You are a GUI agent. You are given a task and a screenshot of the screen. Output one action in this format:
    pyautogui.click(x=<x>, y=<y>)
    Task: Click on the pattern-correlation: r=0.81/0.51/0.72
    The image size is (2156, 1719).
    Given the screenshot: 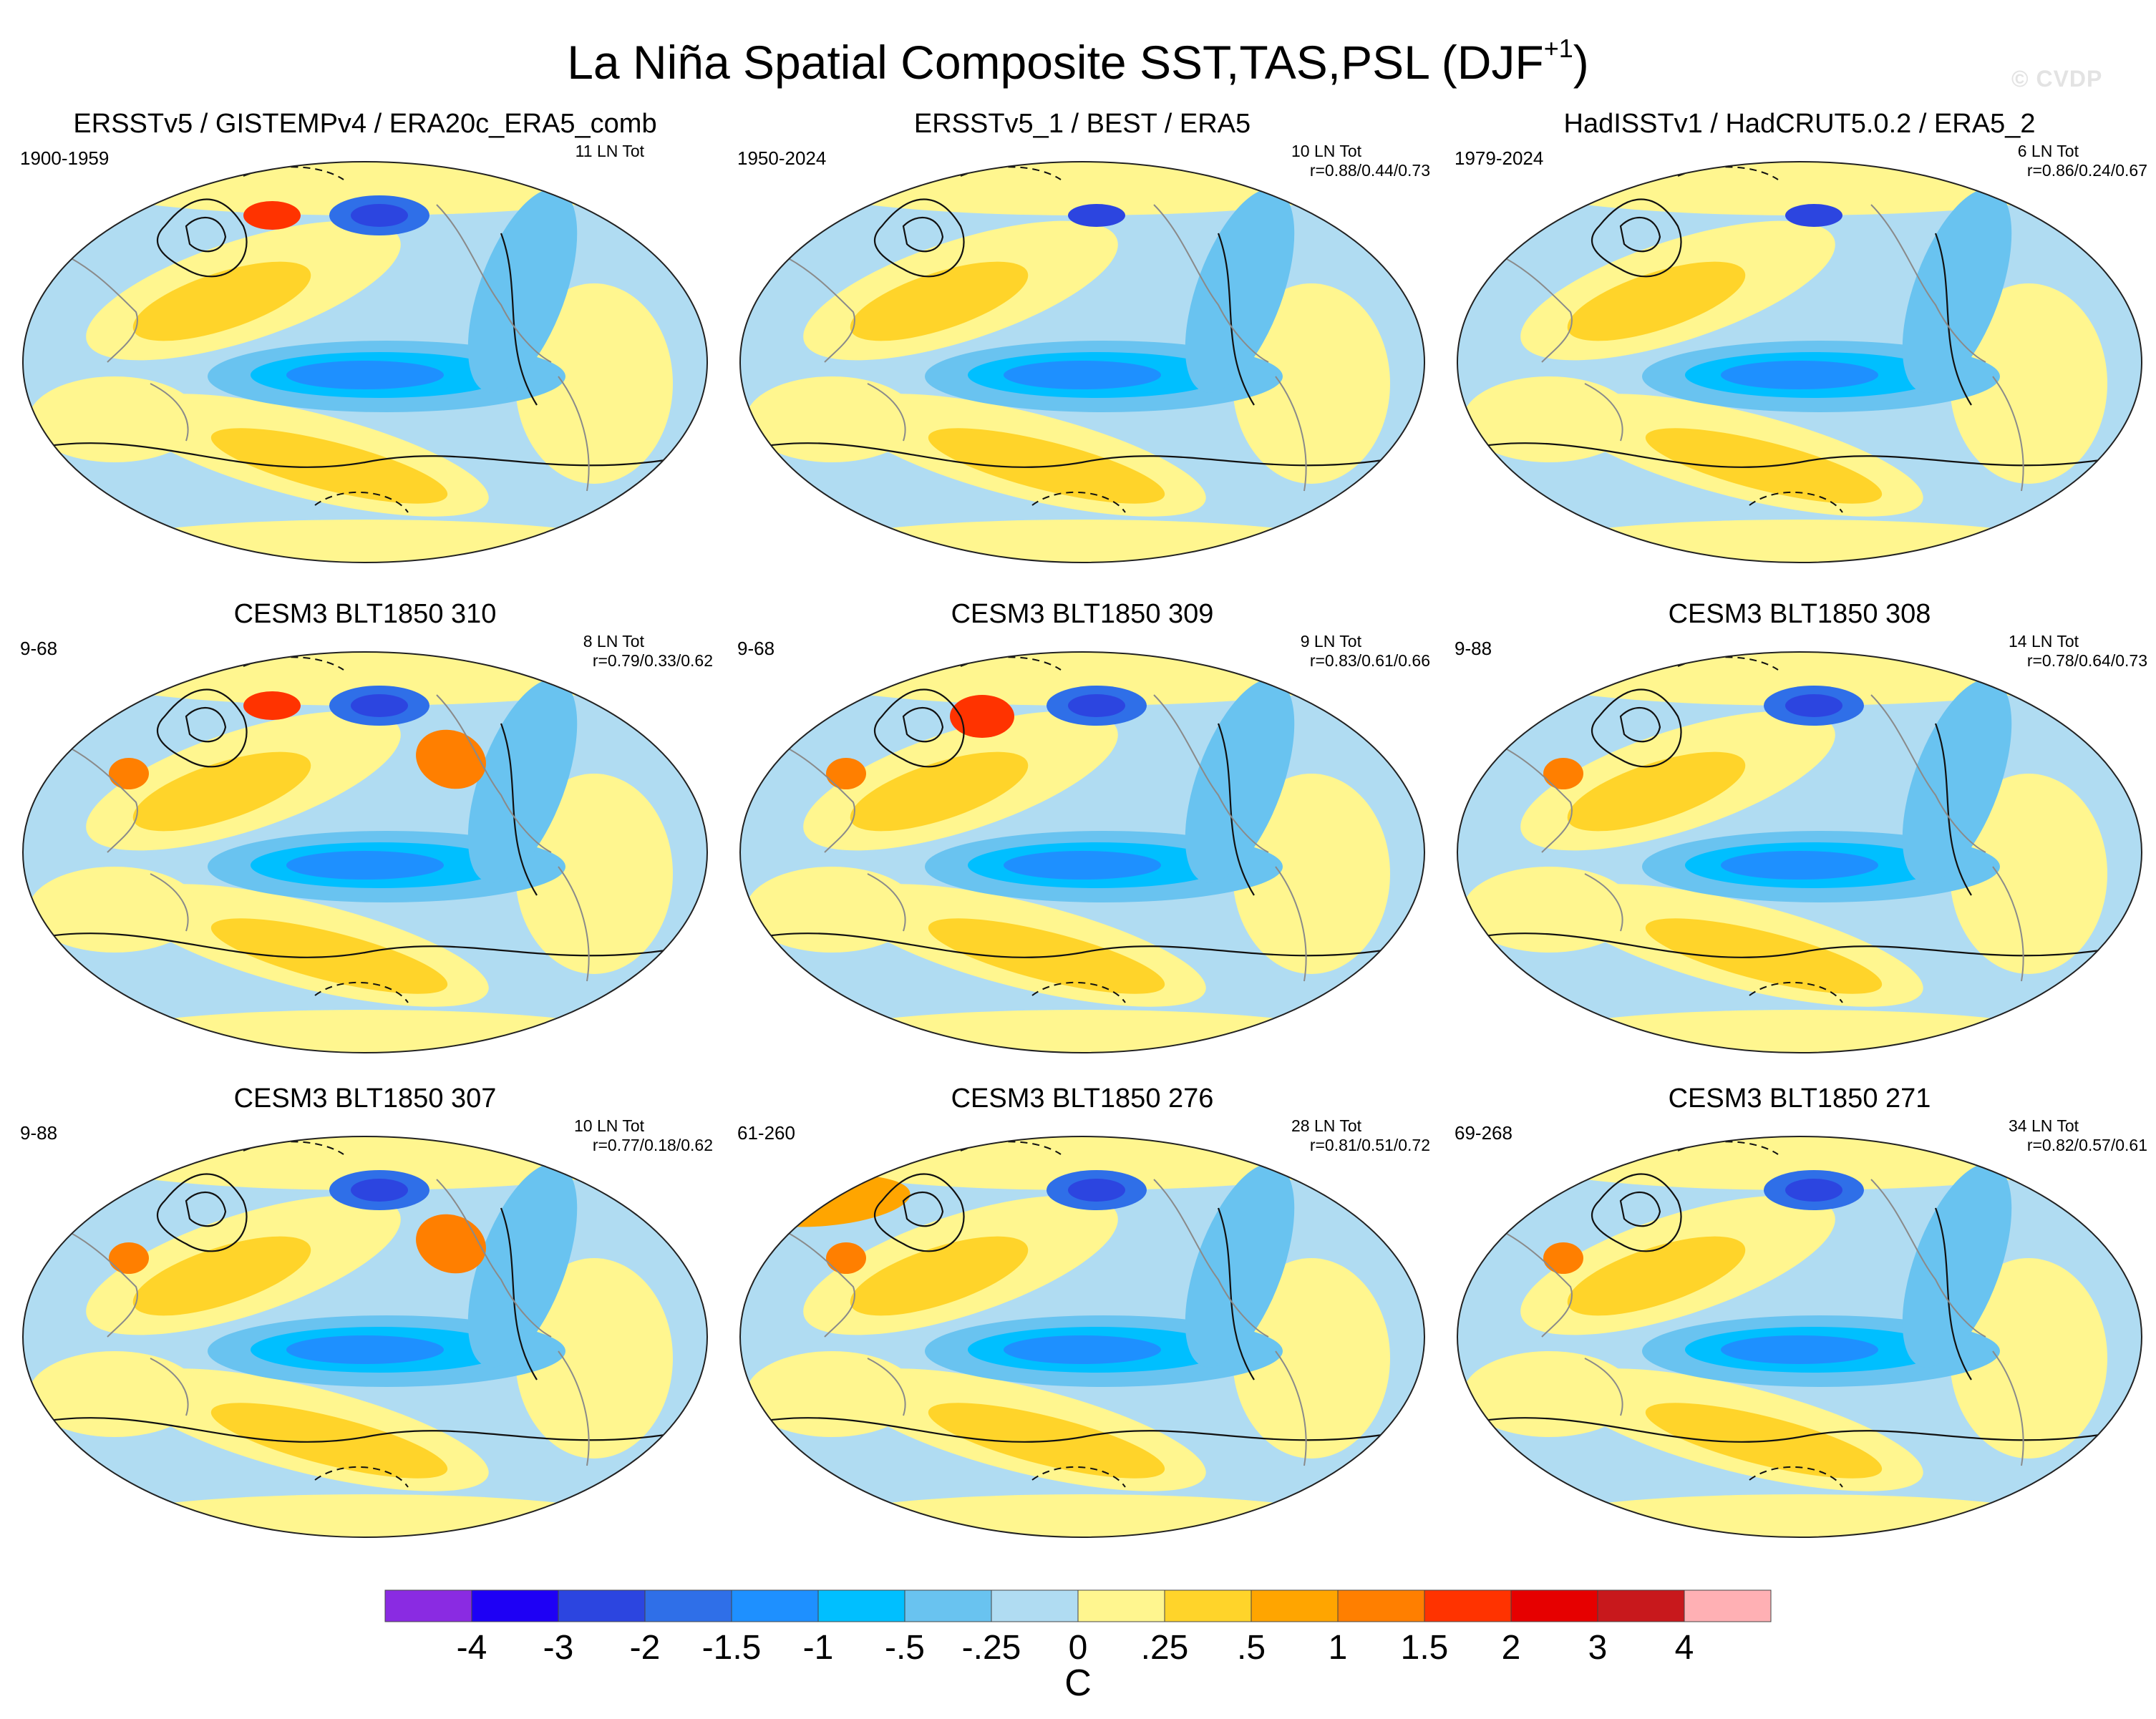 What is the action you would take?
    pyautogui.click(x=1369, y=1145)
    